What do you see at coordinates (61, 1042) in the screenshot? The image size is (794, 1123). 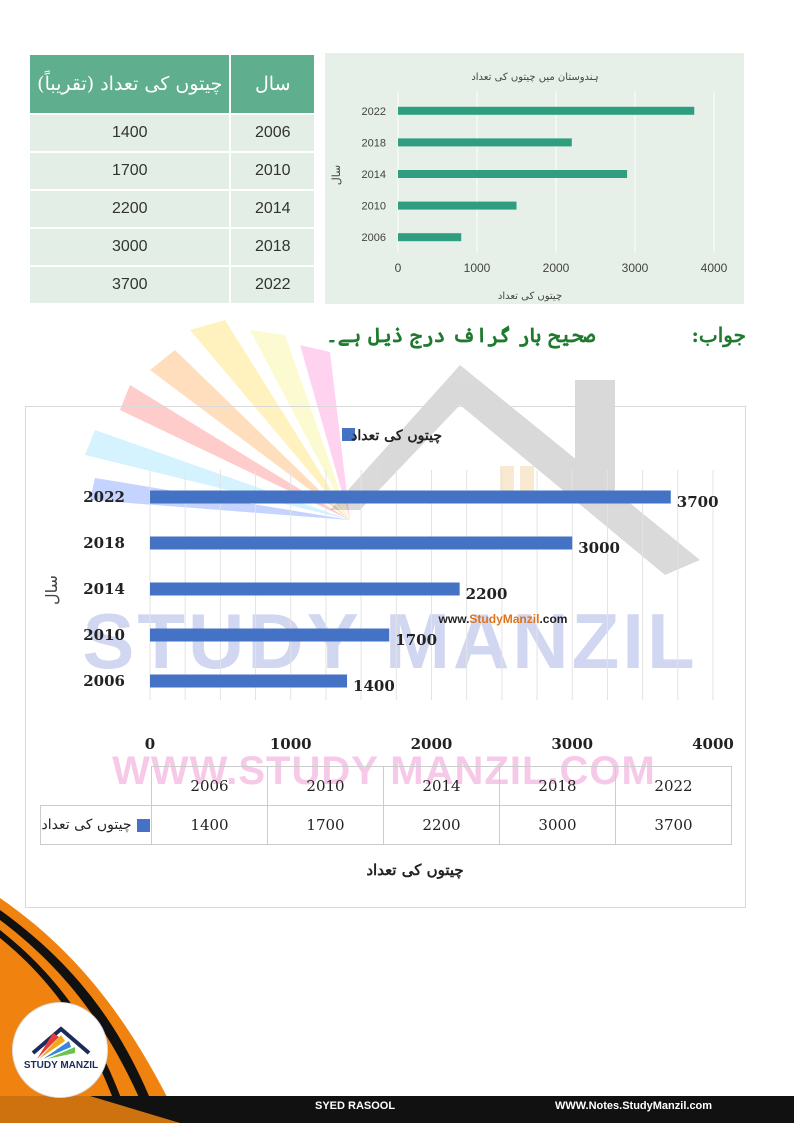 I see `logo-house-icon` at bounding box center [61, 1042].